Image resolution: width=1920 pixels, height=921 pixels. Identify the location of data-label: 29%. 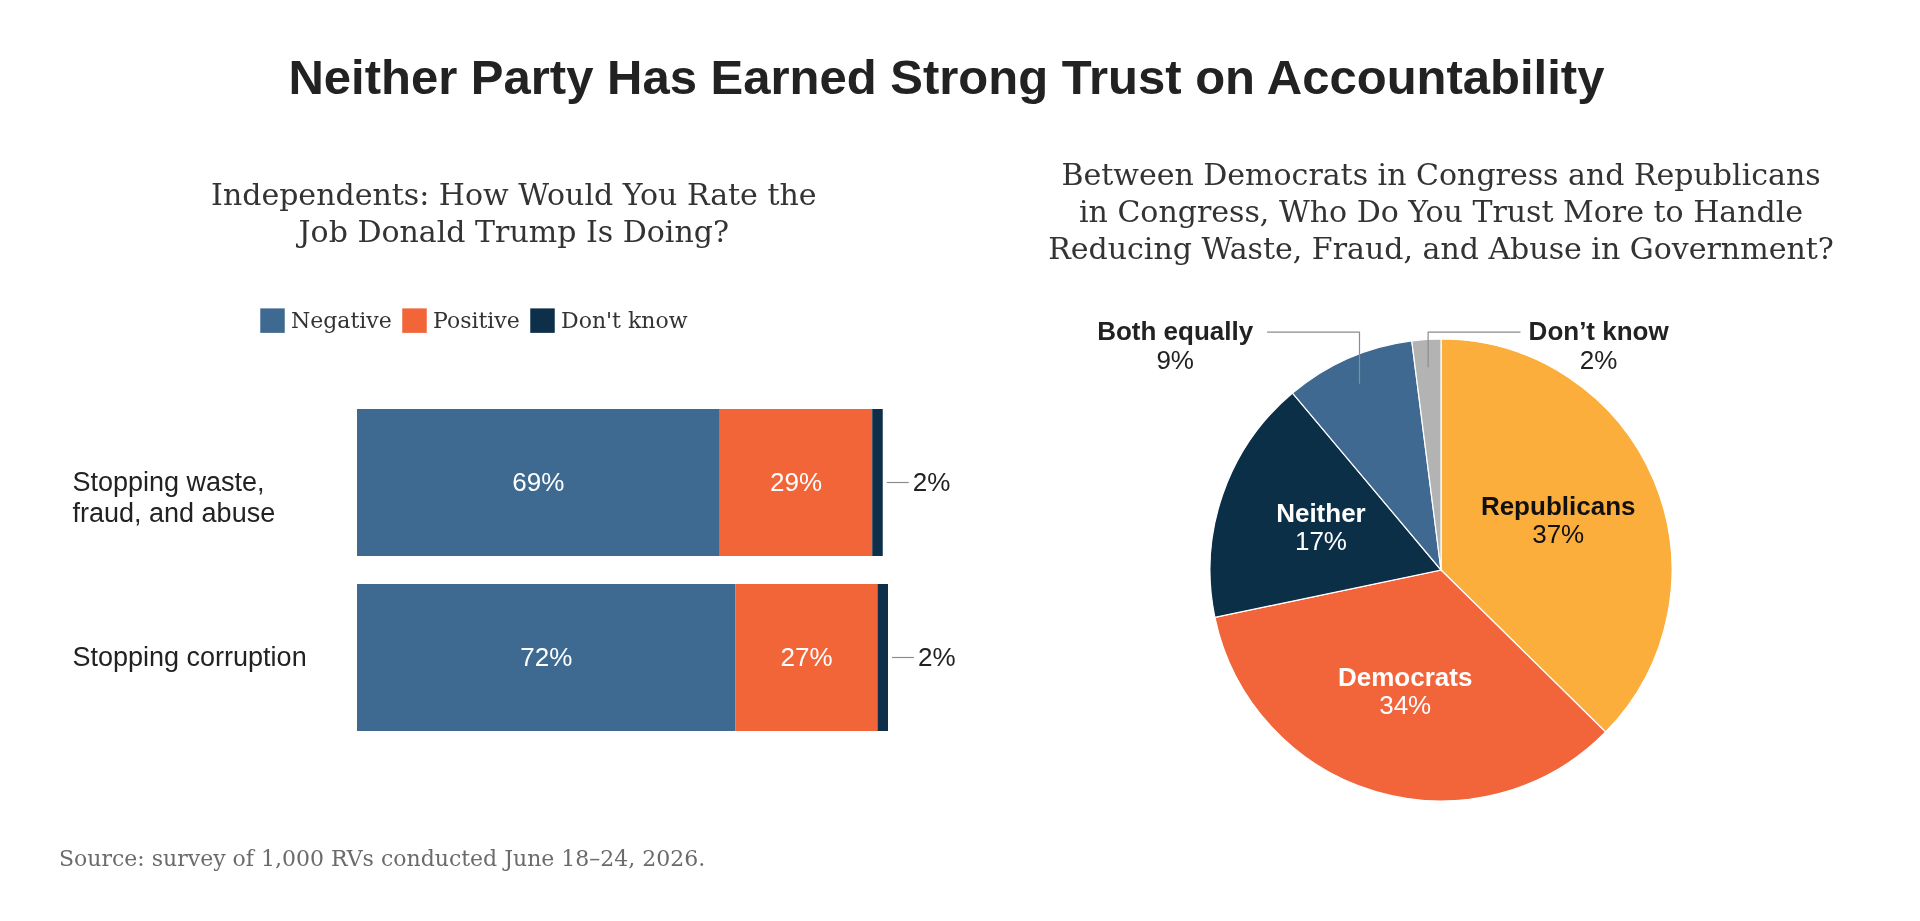
(796, 481).